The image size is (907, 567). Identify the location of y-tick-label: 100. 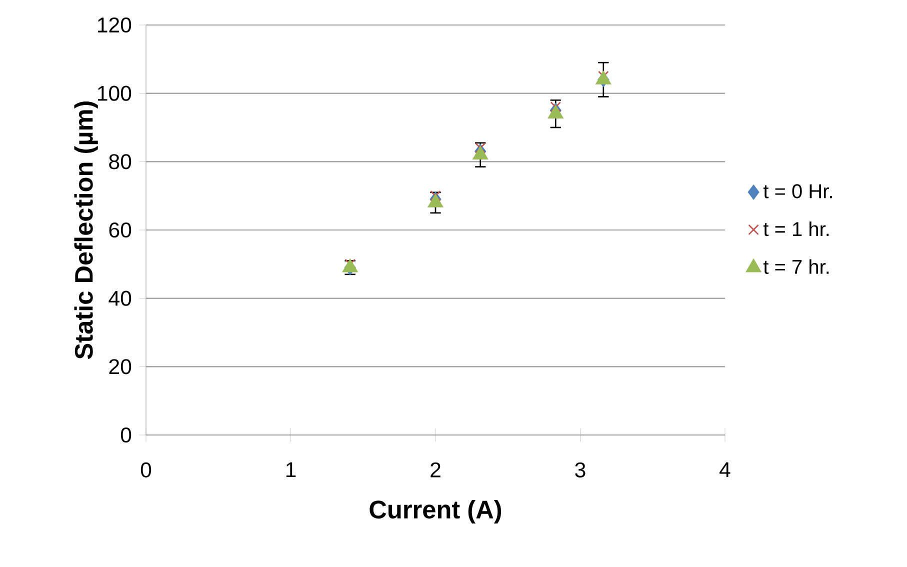
(115, 93).